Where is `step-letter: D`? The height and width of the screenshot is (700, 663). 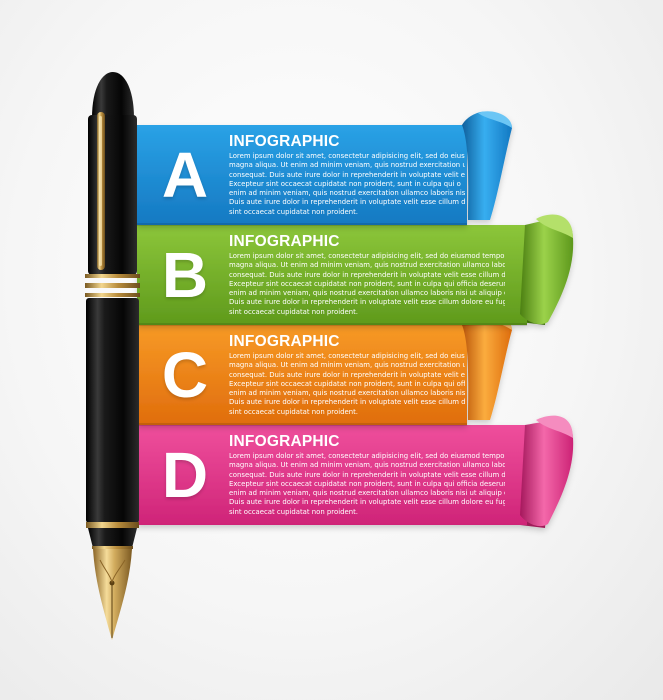 step-letter: D is located at coordinates (185, 475).